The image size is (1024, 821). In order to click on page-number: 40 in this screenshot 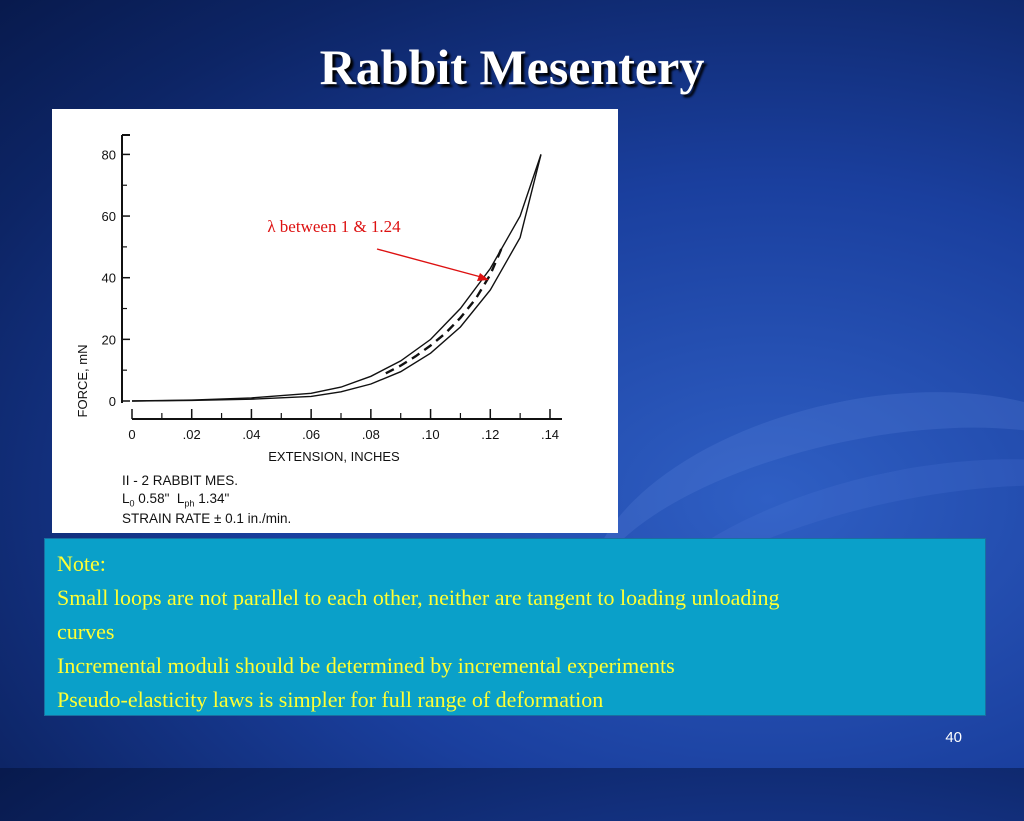, I will do `click(953, 737)`.